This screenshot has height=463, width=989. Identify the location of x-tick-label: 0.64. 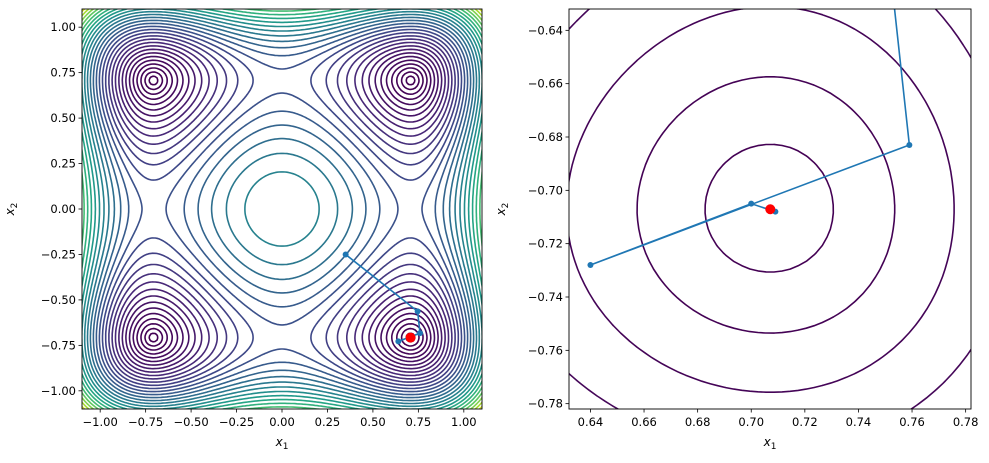
(591, 422).